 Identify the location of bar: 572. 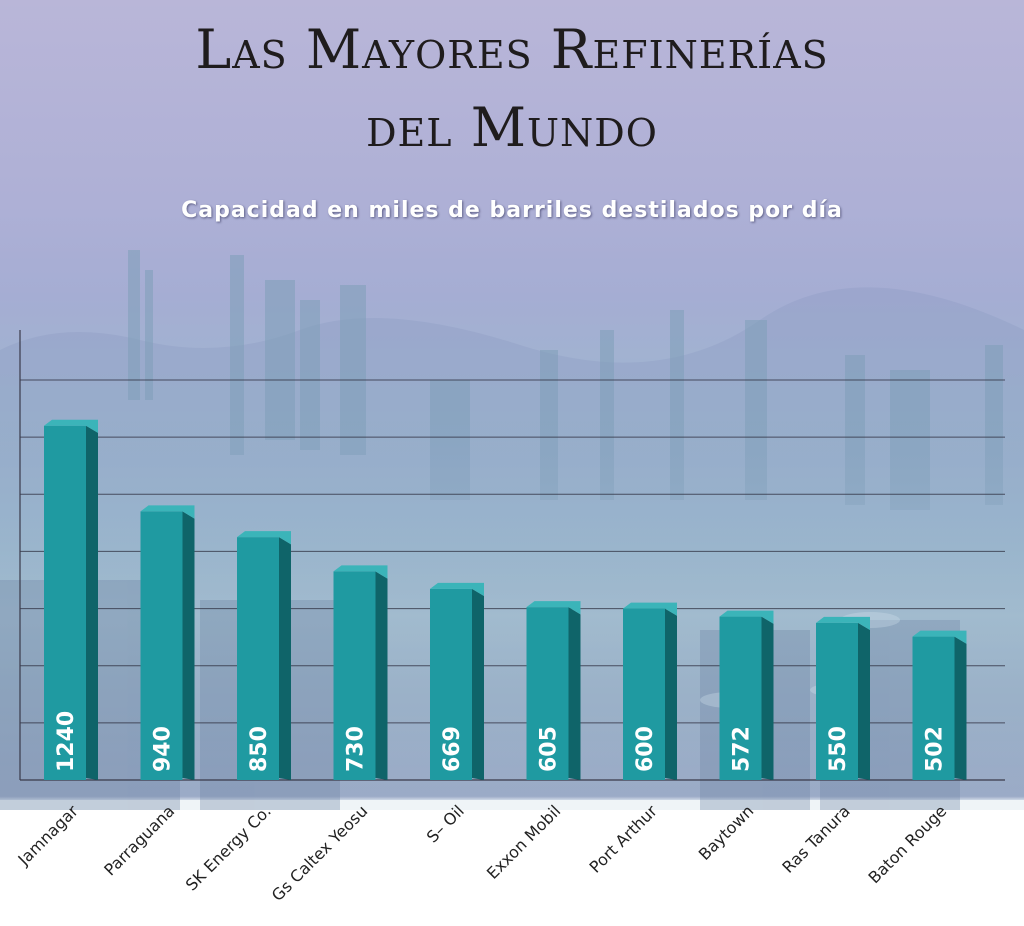
(746, 695).